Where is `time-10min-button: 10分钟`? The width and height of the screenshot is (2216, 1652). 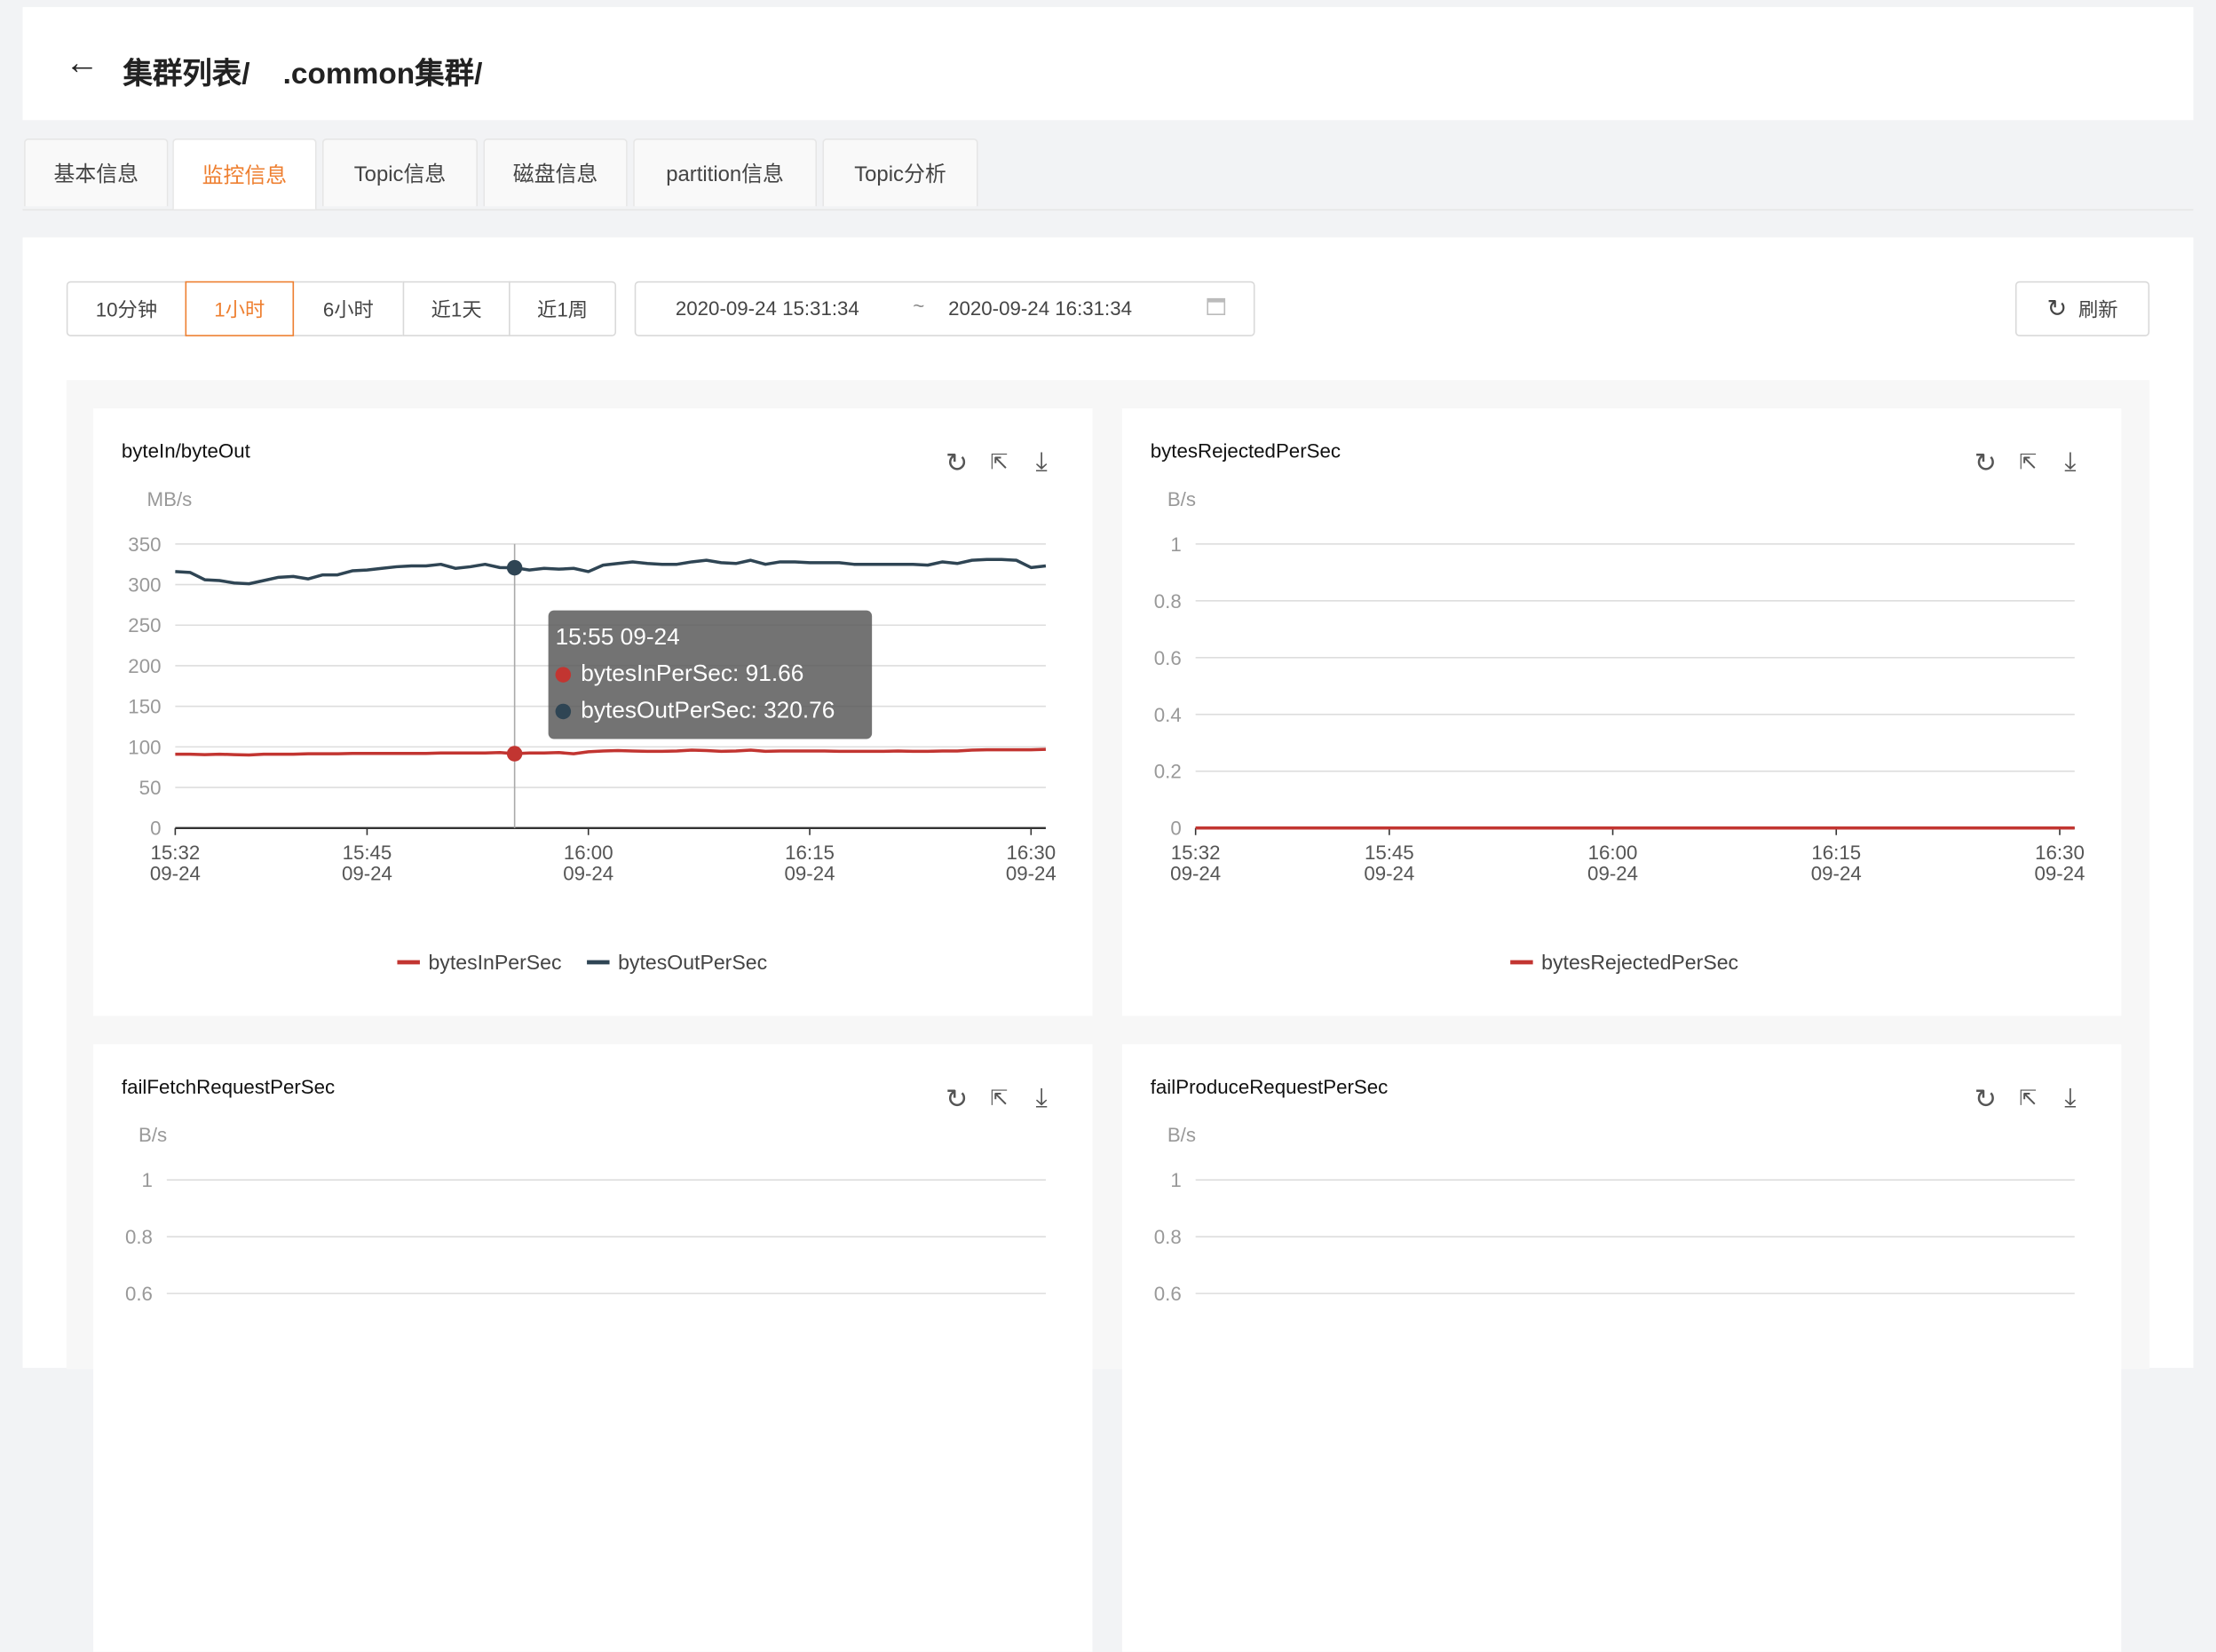
time-10min-button: 10分钟 is located at coordinates (126, 308).